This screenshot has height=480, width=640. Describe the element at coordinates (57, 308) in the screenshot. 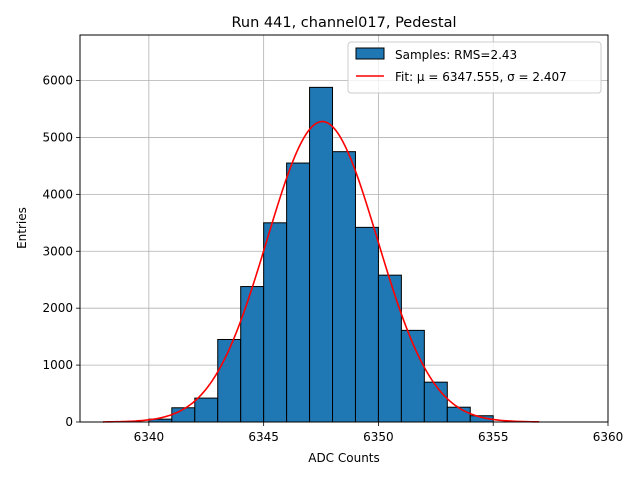

I see `y-tick-label: 2000` at that location.